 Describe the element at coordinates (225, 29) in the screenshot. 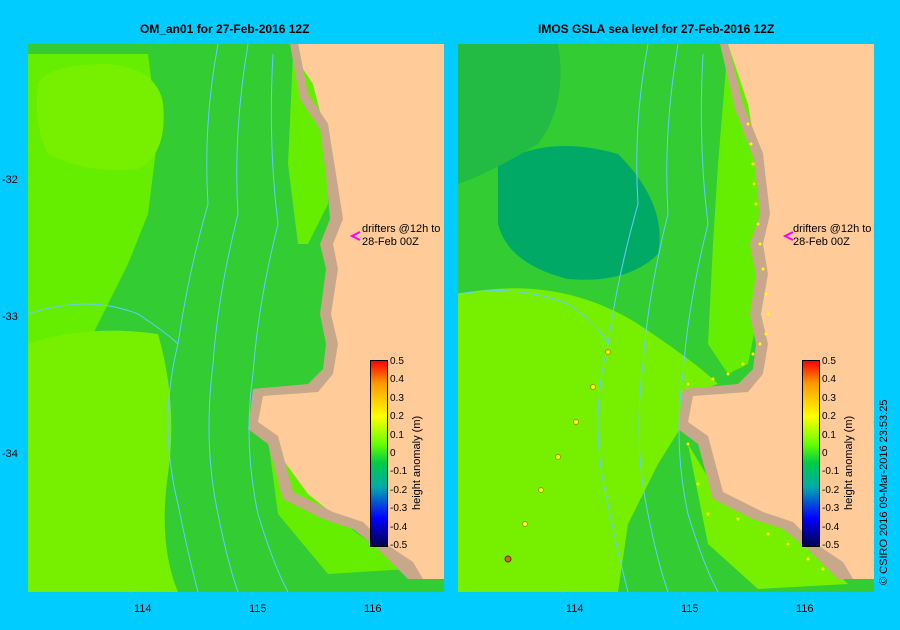

I see `panel-title-left: OM_an01 for 27-Feb-2016 12Z` at that location.